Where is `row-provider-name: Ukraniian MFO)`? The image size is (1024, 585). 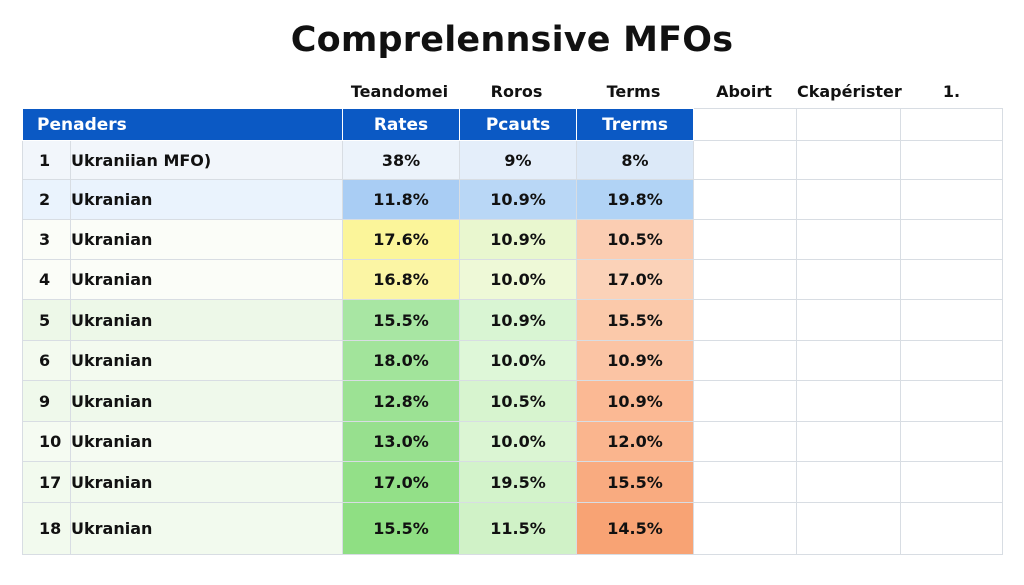
row-provider-name: Ukraniian MFO) is located at coordinates (206, 160).